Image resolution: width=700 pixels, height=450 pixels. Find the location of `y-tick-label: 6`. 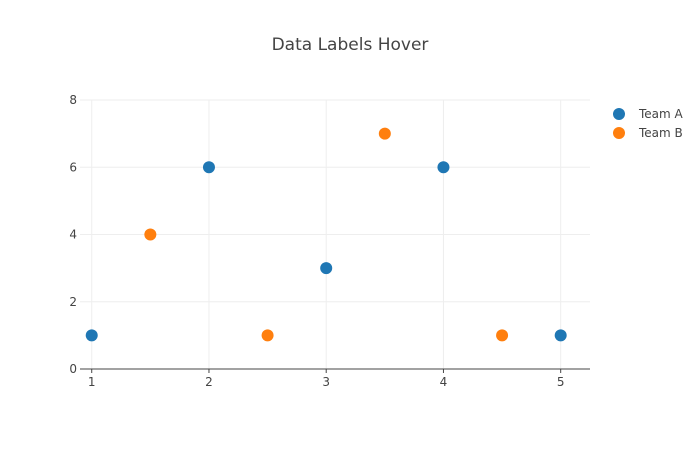

y-tick-label: 6 is located at coordinates (73, 167).